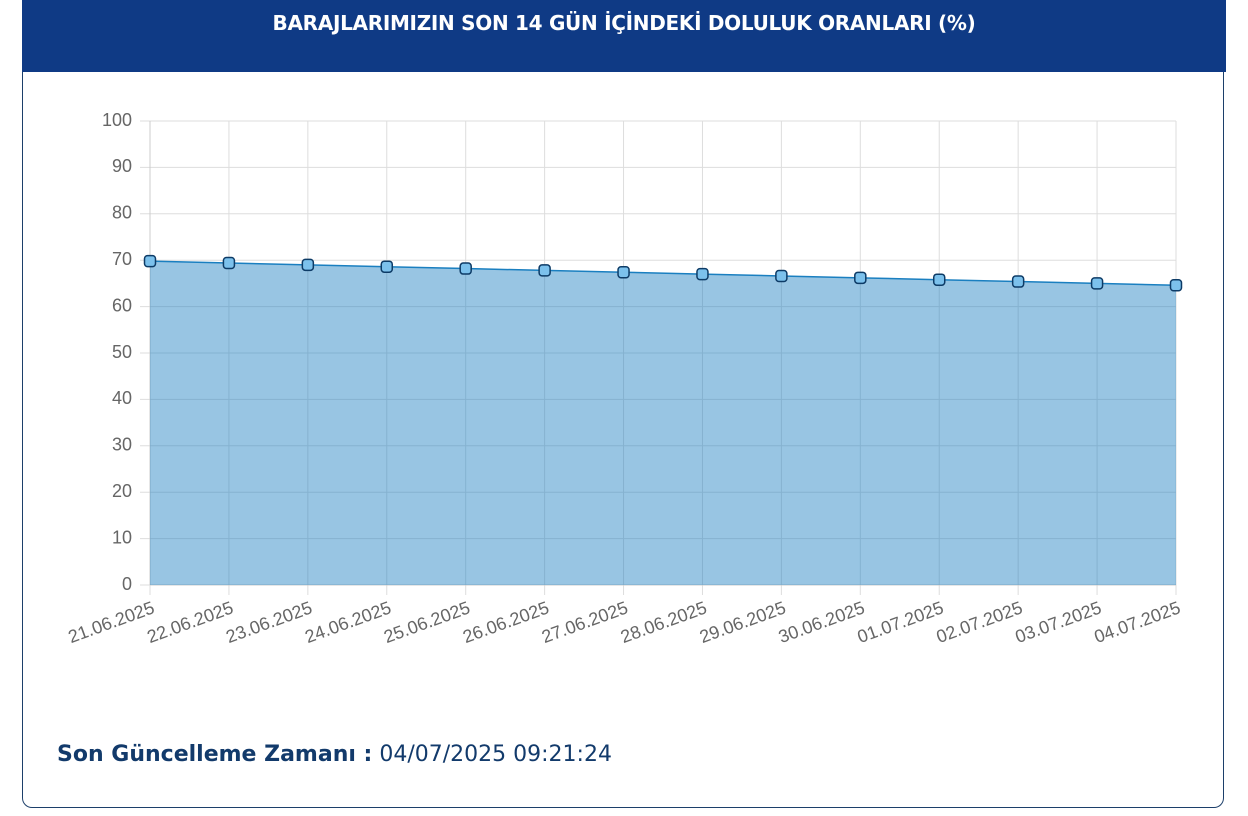 The width and height of the screenshot is (1248, 816). Describe the element at coordinates (822, 622) in the screenshot. I see `x-tick-label: 30.06.2025` at that location.